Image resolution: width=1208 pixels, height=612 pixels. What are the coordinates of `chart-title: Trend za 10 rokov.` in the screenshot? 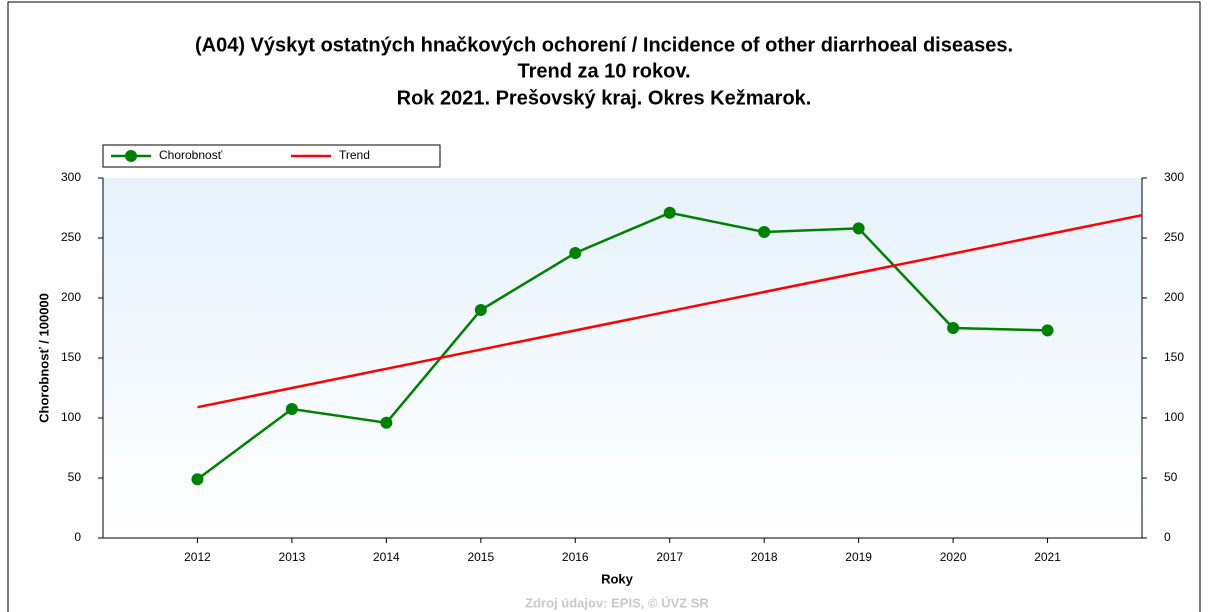 It's located at (603, 71).